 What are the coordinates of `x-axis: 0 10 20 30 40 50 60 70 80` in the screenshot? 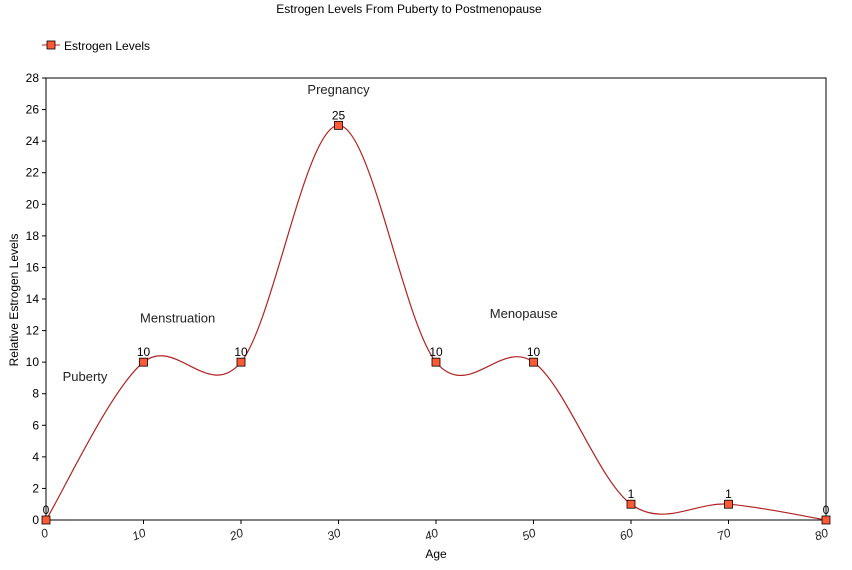 It's located at (434, 532).